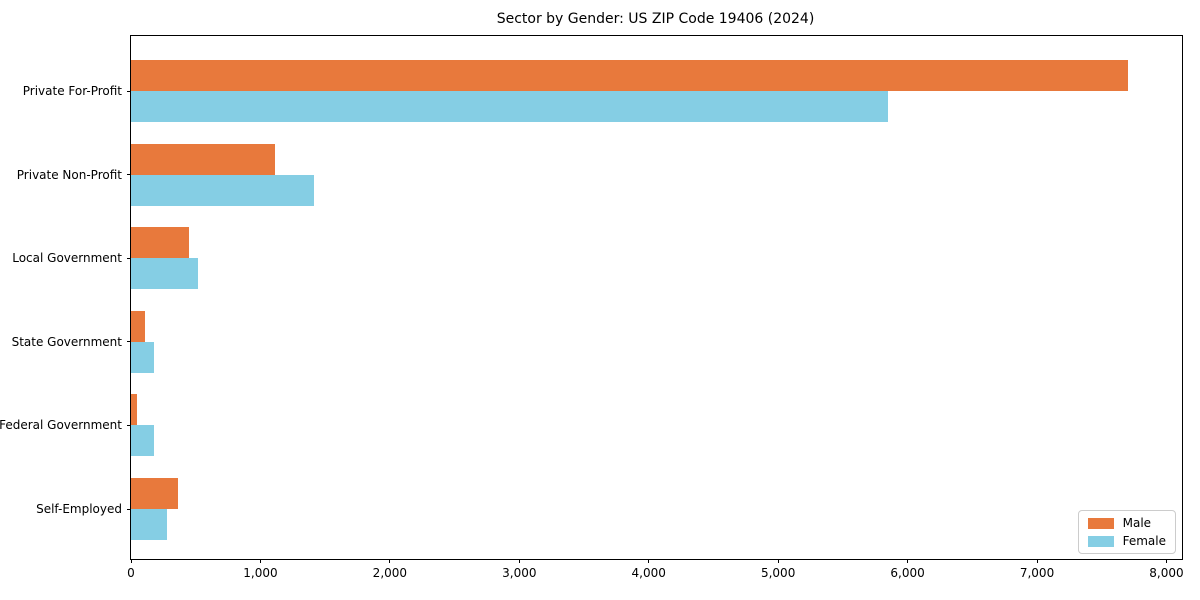  Describe the element at coordinates (390, 573) in the screenshot. I see `x-tick-label: 2,000` at that location.